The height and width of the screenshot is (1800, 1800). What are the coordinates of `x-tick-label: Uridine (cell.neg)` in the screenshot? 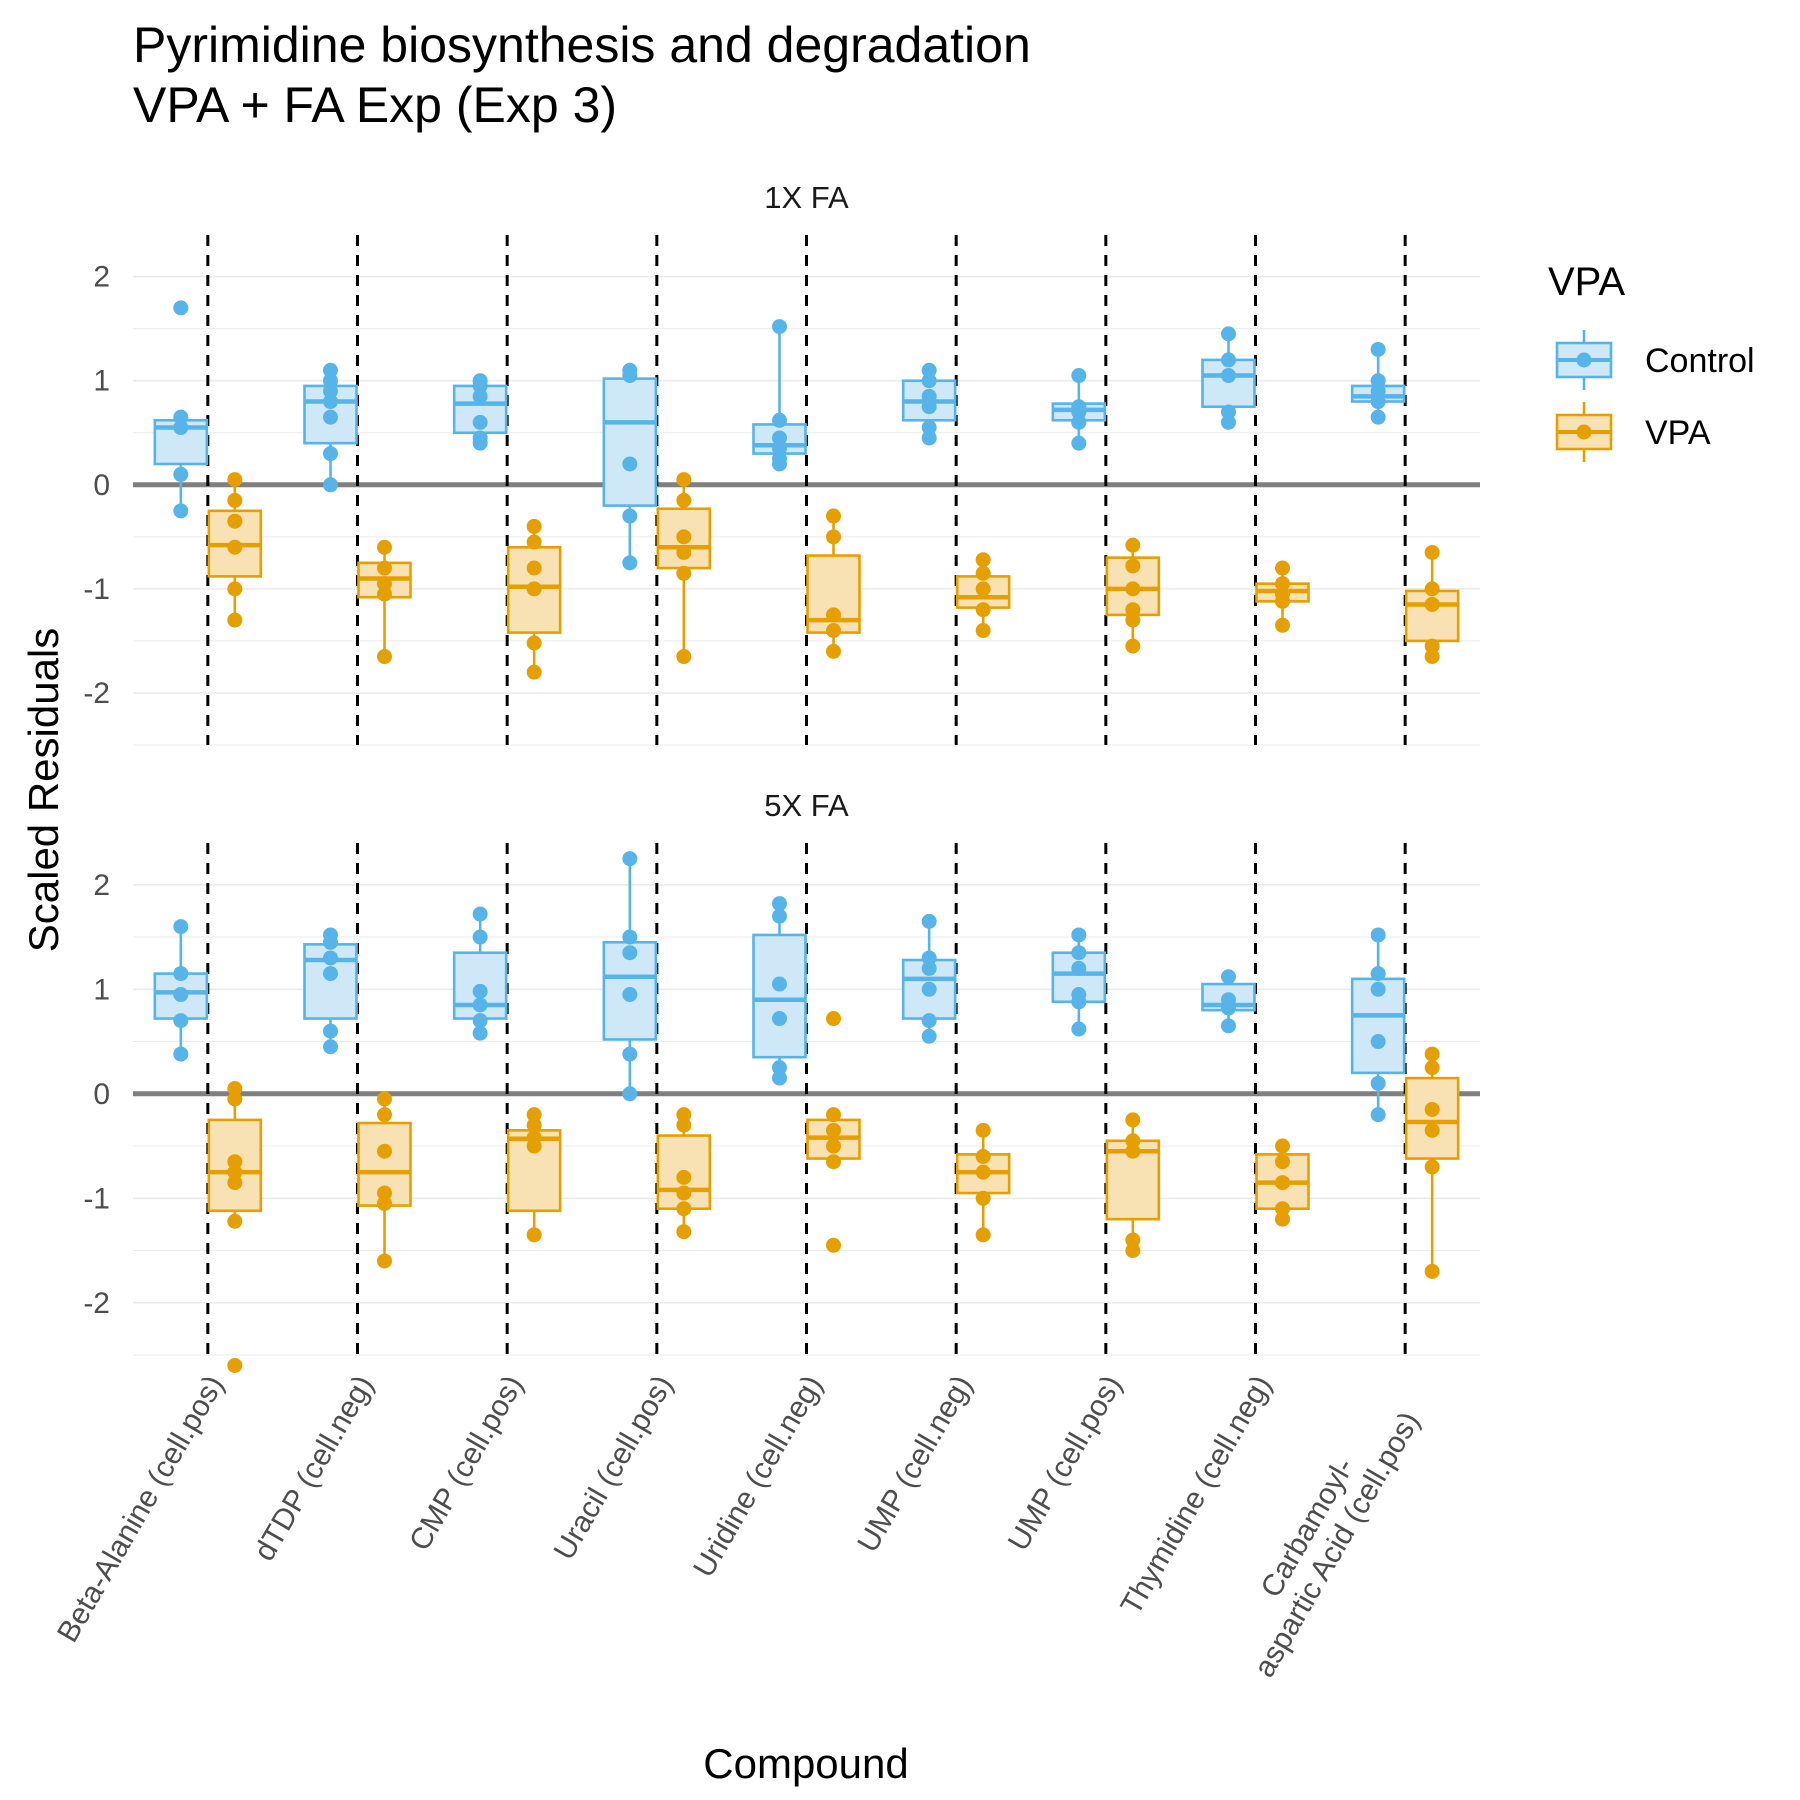 It's located at (758, 1476).